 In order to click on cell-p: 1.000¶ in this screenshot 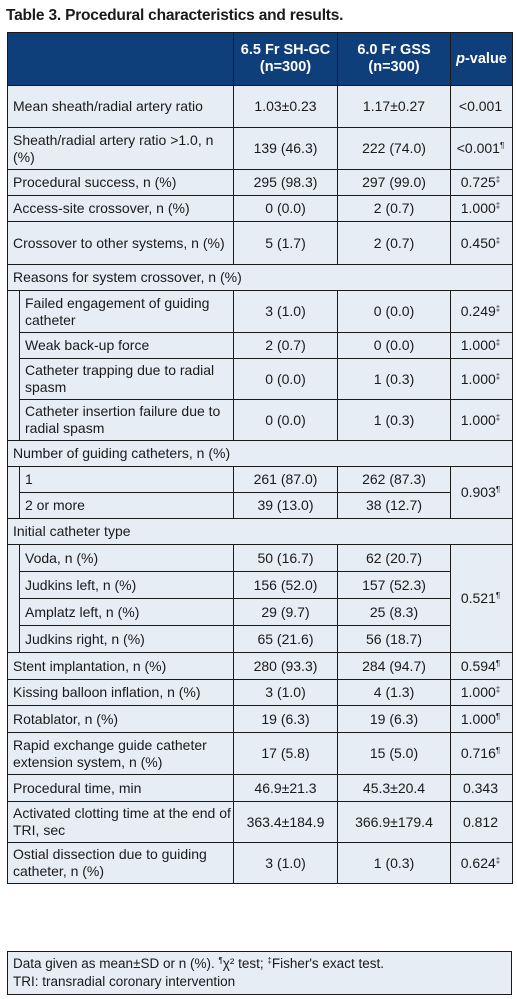, I will do `click(481, 719)`.